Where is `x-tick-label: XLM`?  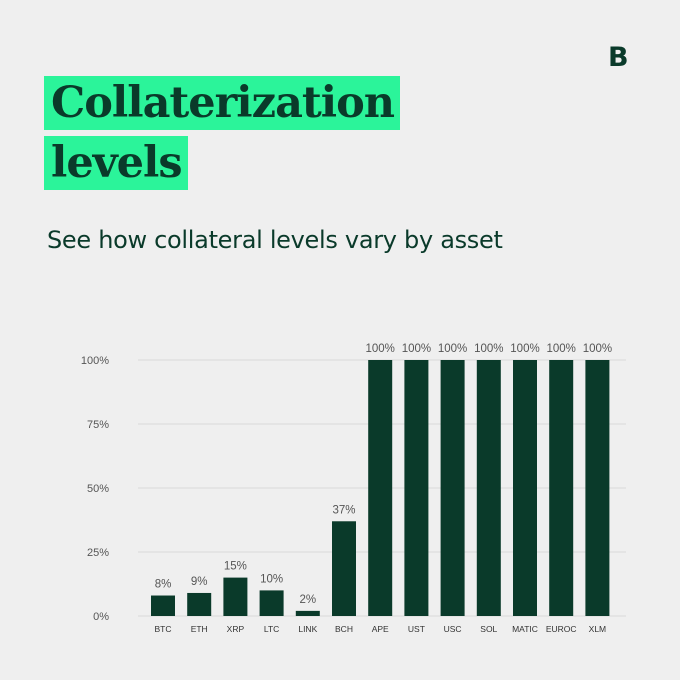 x-tick-label: XLM is located at coordinates (597, 629).